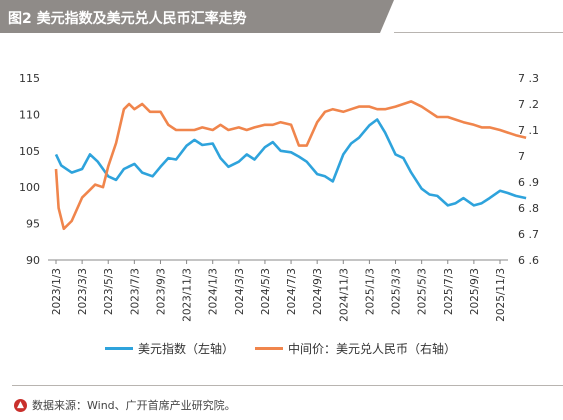  I want to click on x-tick-label: 2024/1/3, so click(214, 291).